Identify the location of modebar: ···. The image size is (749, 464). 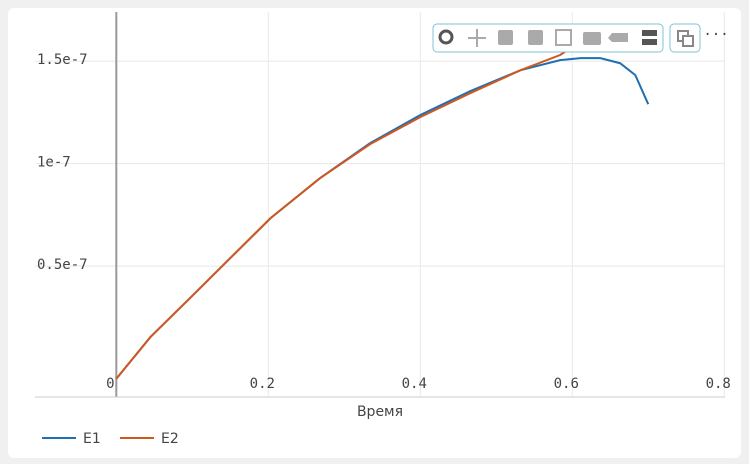
(580, 38).